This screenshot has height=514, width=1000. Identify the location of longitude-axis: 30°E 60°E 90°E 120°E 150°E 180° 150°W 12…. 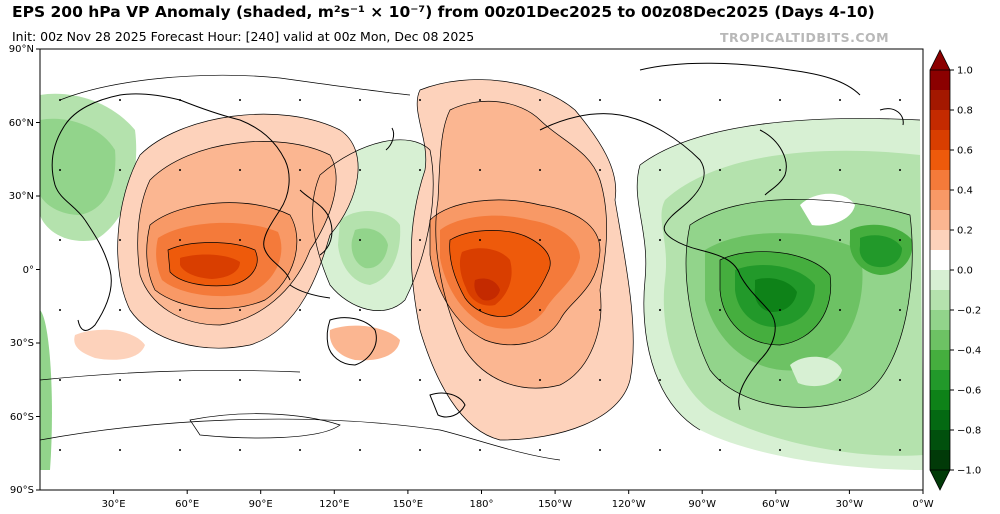
(518, 500).